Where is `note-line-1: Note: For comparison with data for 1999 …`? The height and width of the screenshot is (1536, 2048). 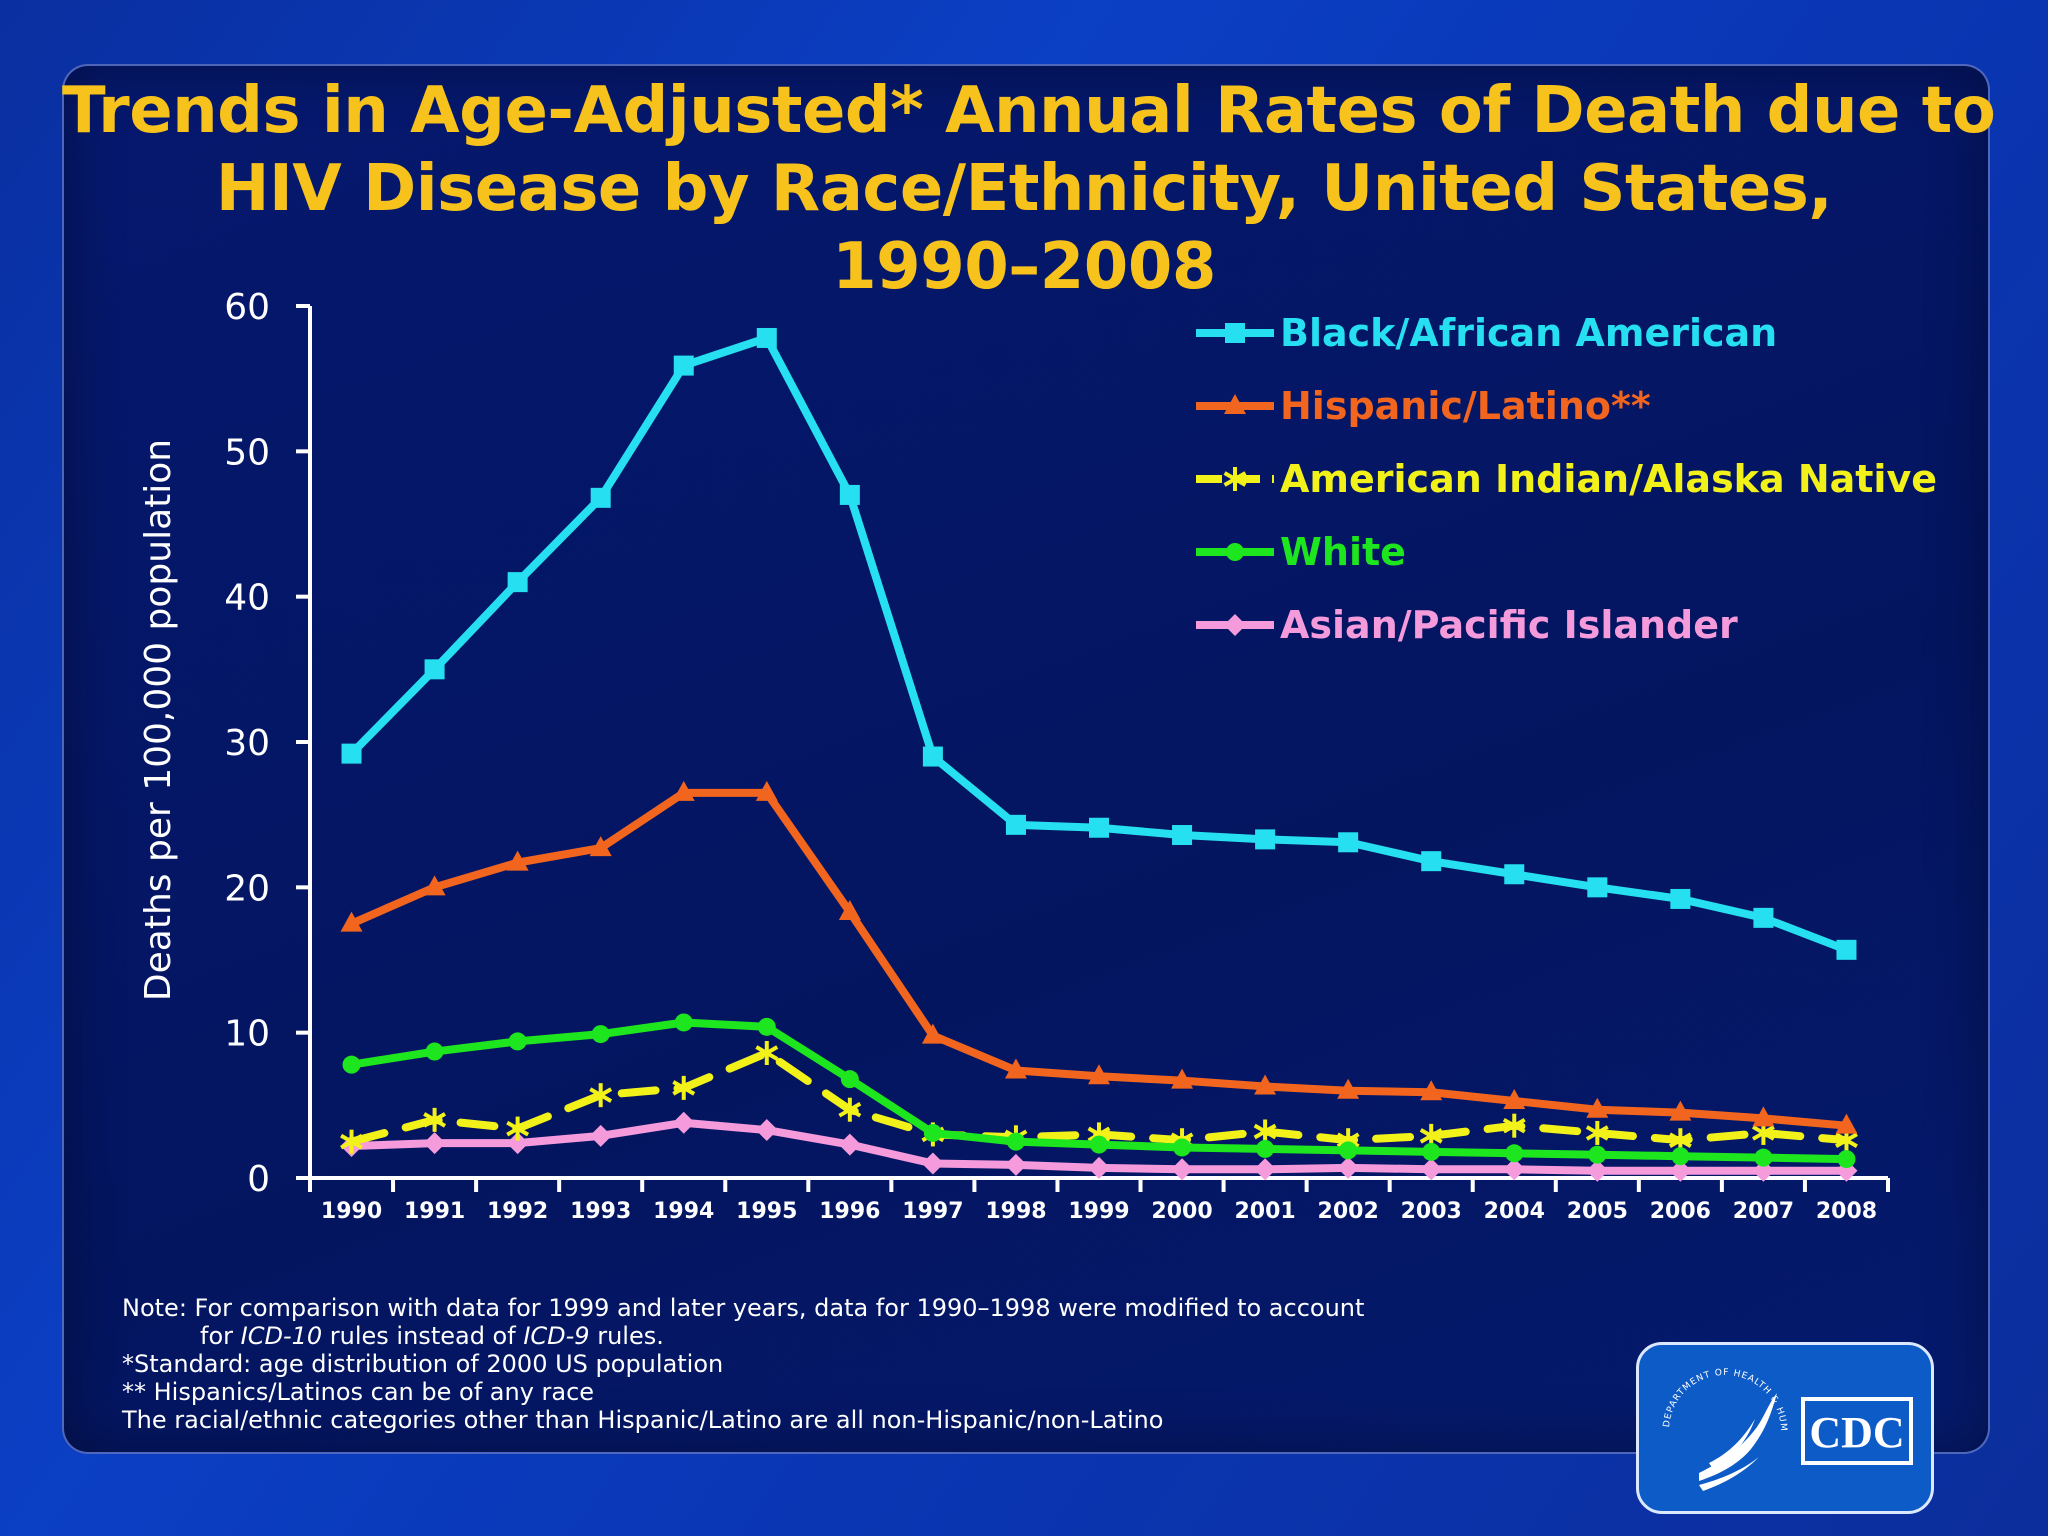 note-line-1: Note: For comparison with data for 1999 … is located at coordinates (743, 1308).